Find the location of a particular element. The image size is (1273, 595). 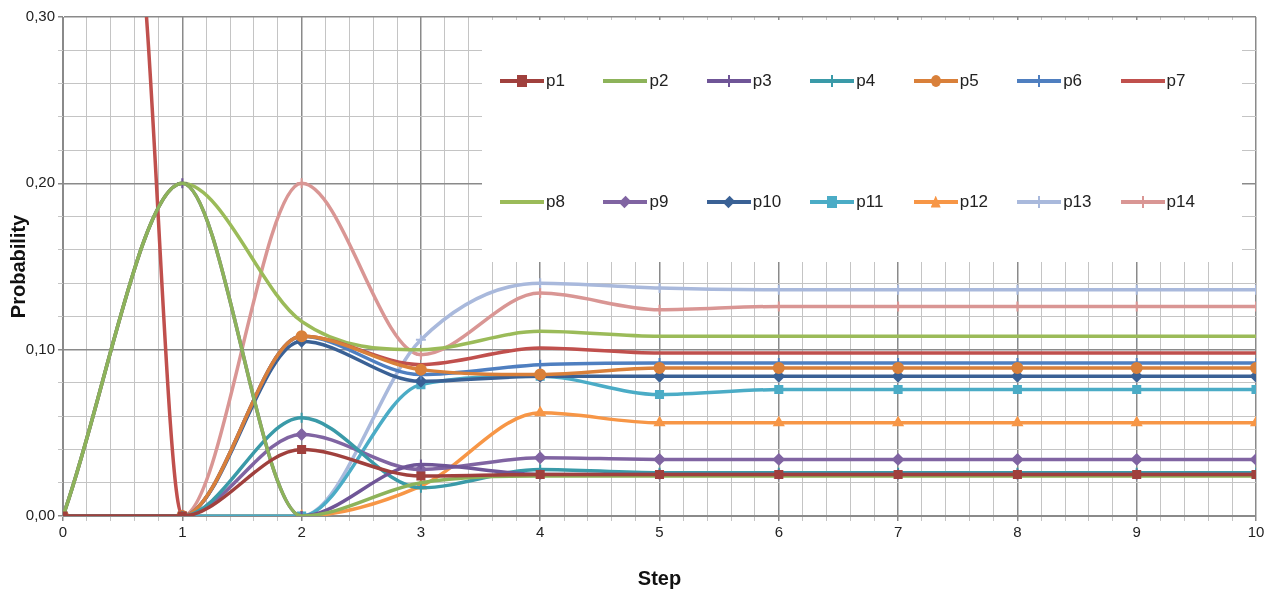

x-tick-label: 4 is located at coordinates (540, 532).